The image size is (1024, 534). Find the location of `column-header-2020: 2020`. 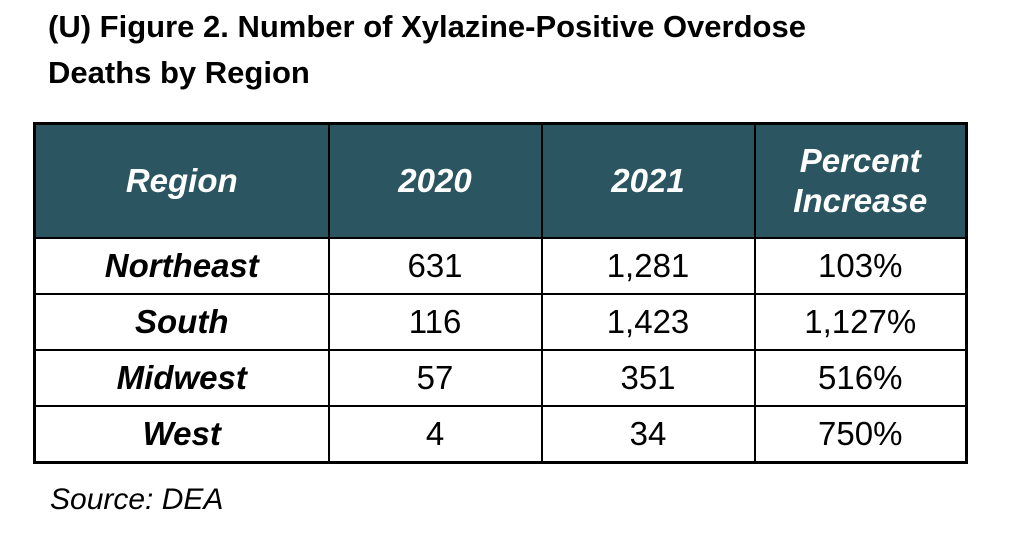

column-header-2020: 2020 is located at coordinates (435, 180).